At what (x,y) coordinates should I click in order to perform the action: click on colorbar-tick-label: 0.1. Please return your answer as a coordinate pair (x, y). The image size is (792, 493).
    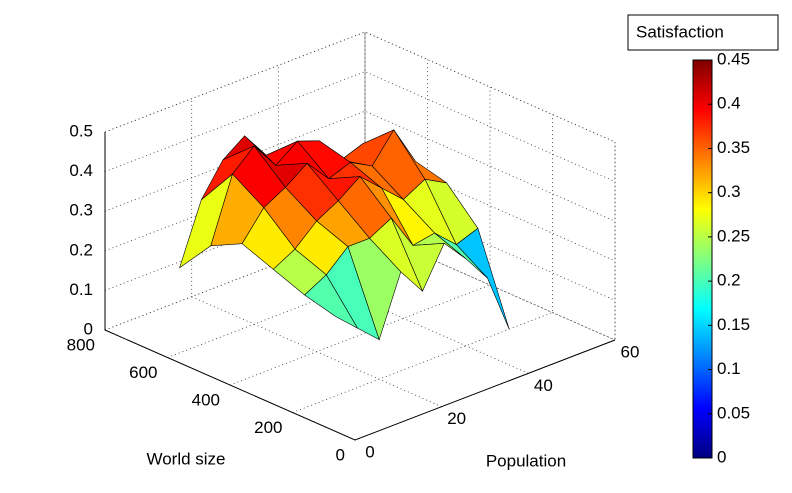
    Looking at the image, I should click on (729, 368).